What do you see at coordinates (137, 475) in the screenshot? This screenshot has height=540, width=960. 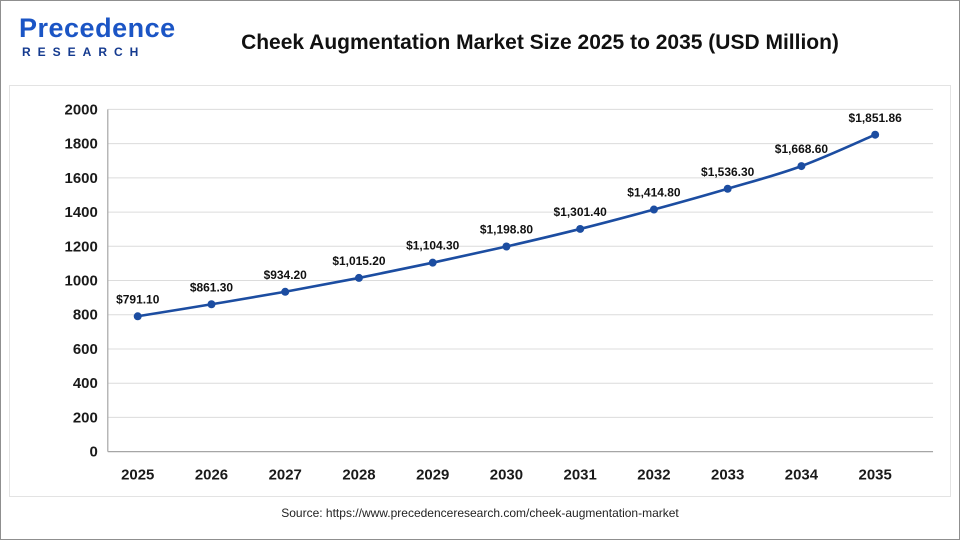 I see `x-tick-label: 2025` at bounding box center [137, 475].